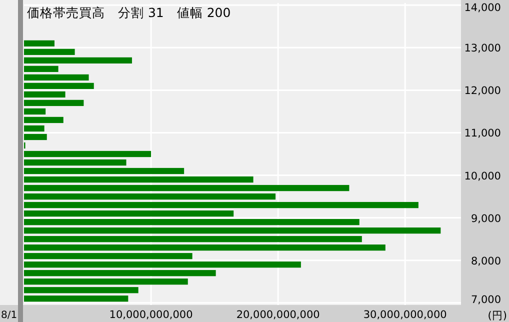 This screenshot has height=322, width=509. I want to click on y-tick-label: 8,000, so click(485, 261).